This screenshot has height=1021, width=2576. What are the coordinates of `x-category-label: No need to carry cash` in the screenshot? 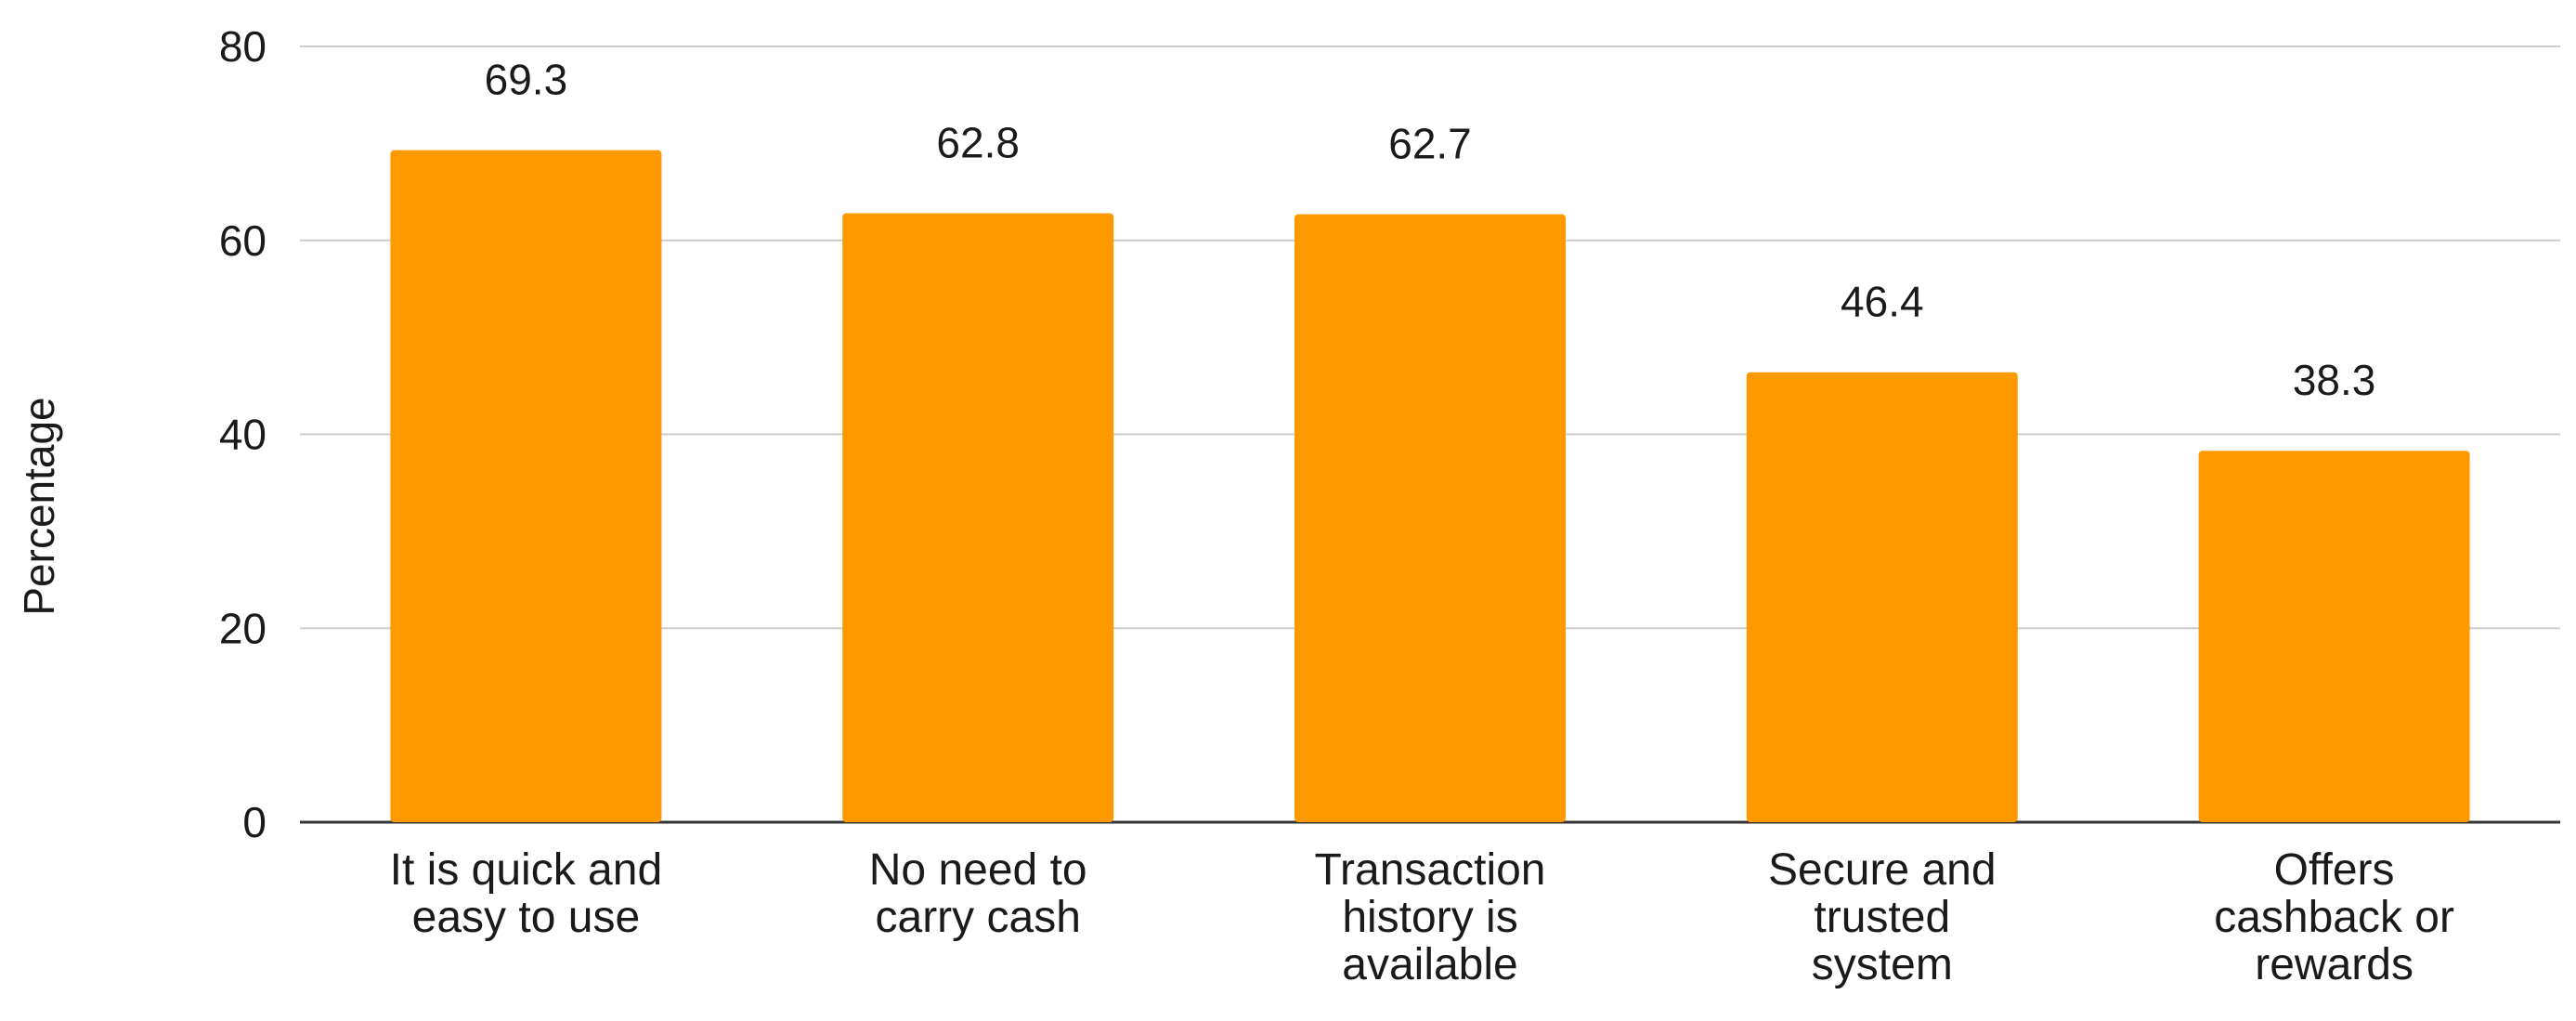 It's located at (978, 893).